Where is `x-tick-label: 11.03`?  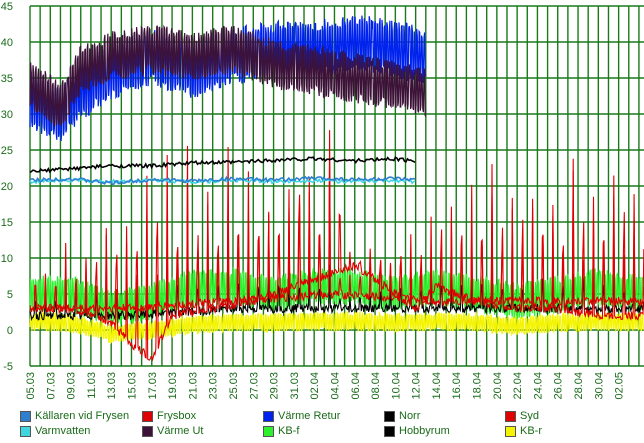
x-tick-label: 11.03 is located at coordinates (92, 385).